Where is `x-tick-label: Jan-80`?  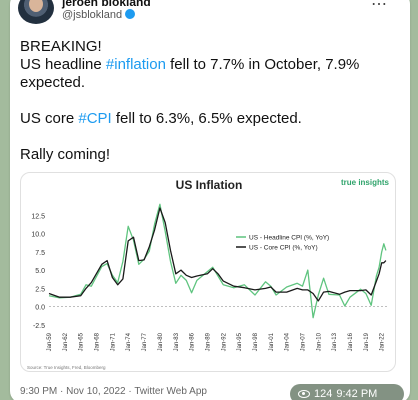 x-tick-label: Jan-80 is located at coordinates (161, 341).